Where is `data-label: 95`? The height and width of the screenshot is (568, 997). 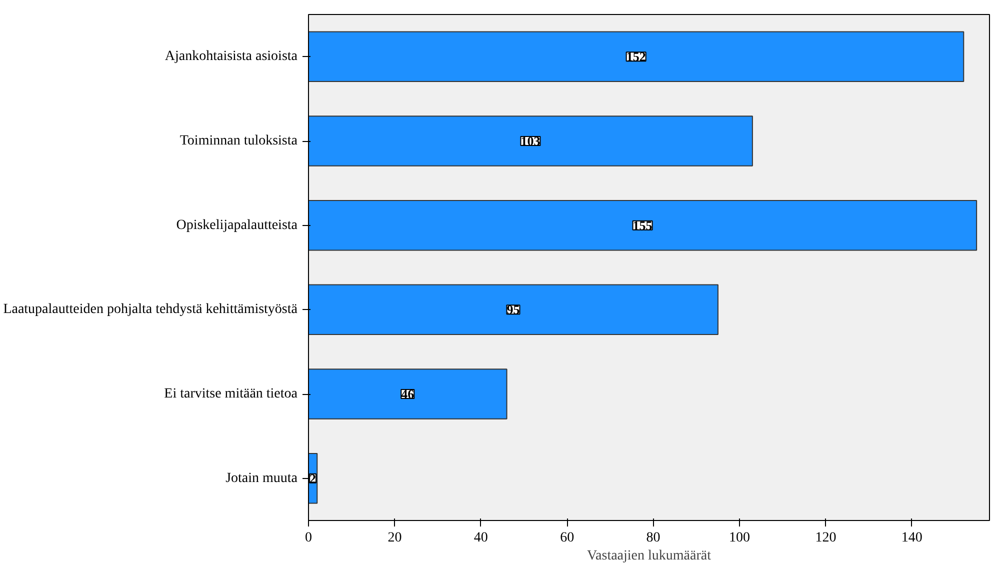
data-label: 95 is located at coordinates (513, 310).